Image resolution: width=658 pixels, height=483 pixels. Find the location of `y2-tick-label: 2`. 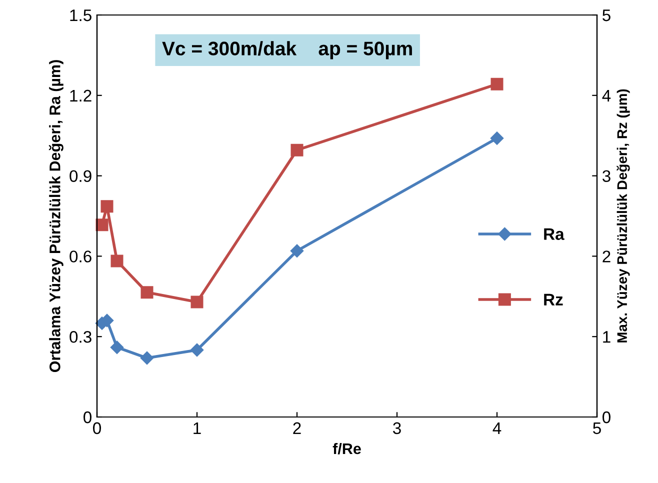

y2-tick-label: 2 is located at coordinates (606, 256).